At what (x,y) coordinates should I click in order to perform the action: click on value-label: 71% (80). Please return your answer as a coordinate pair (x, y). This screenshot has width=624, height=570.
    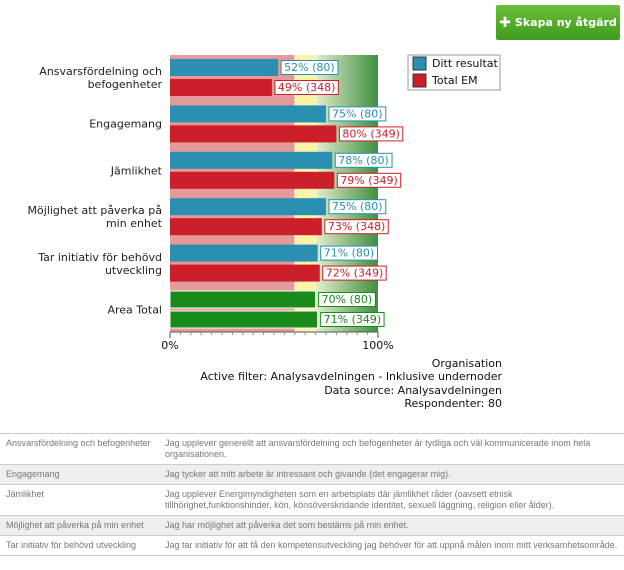
    Looking at the image, I should click on (349, 253).